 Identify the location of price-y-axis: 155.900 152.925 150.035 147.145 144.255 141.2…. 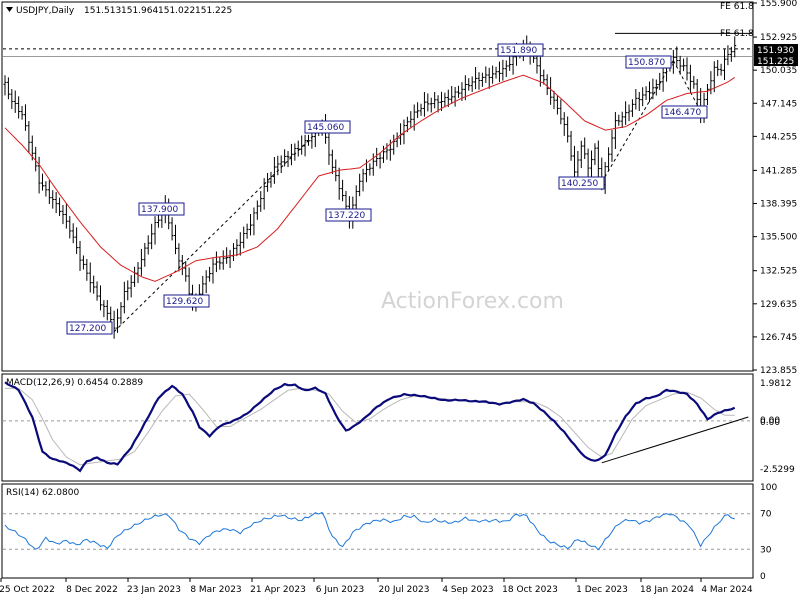
(775, 188).